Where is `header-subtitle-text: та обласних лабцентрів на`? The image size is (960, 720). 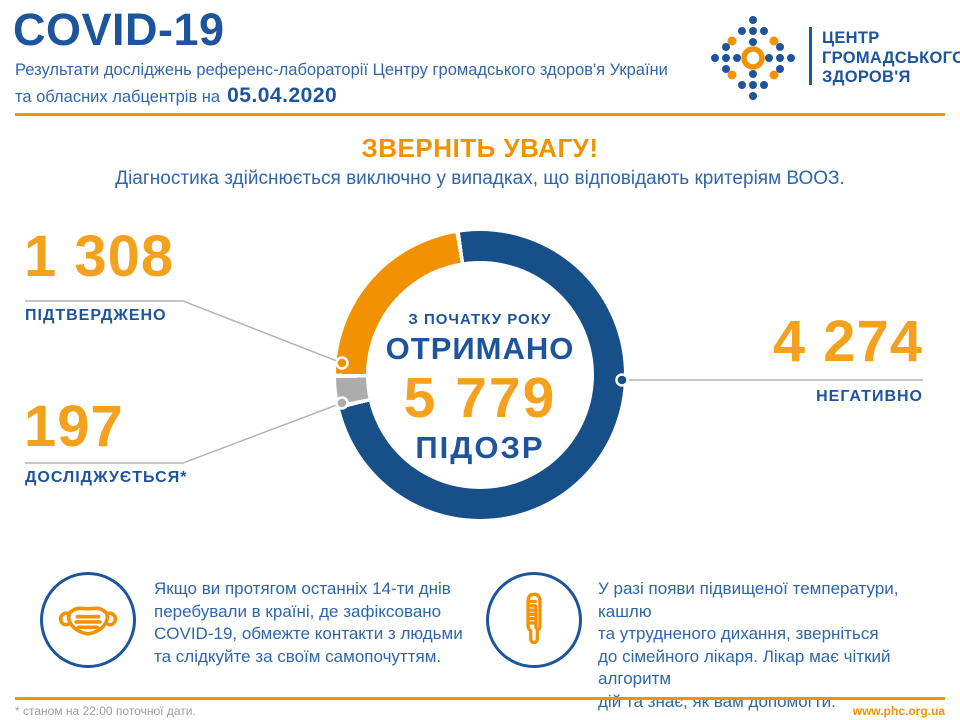 header-subtitle-text: та обласних лабцентрів на is located at coordinates (118, 97).